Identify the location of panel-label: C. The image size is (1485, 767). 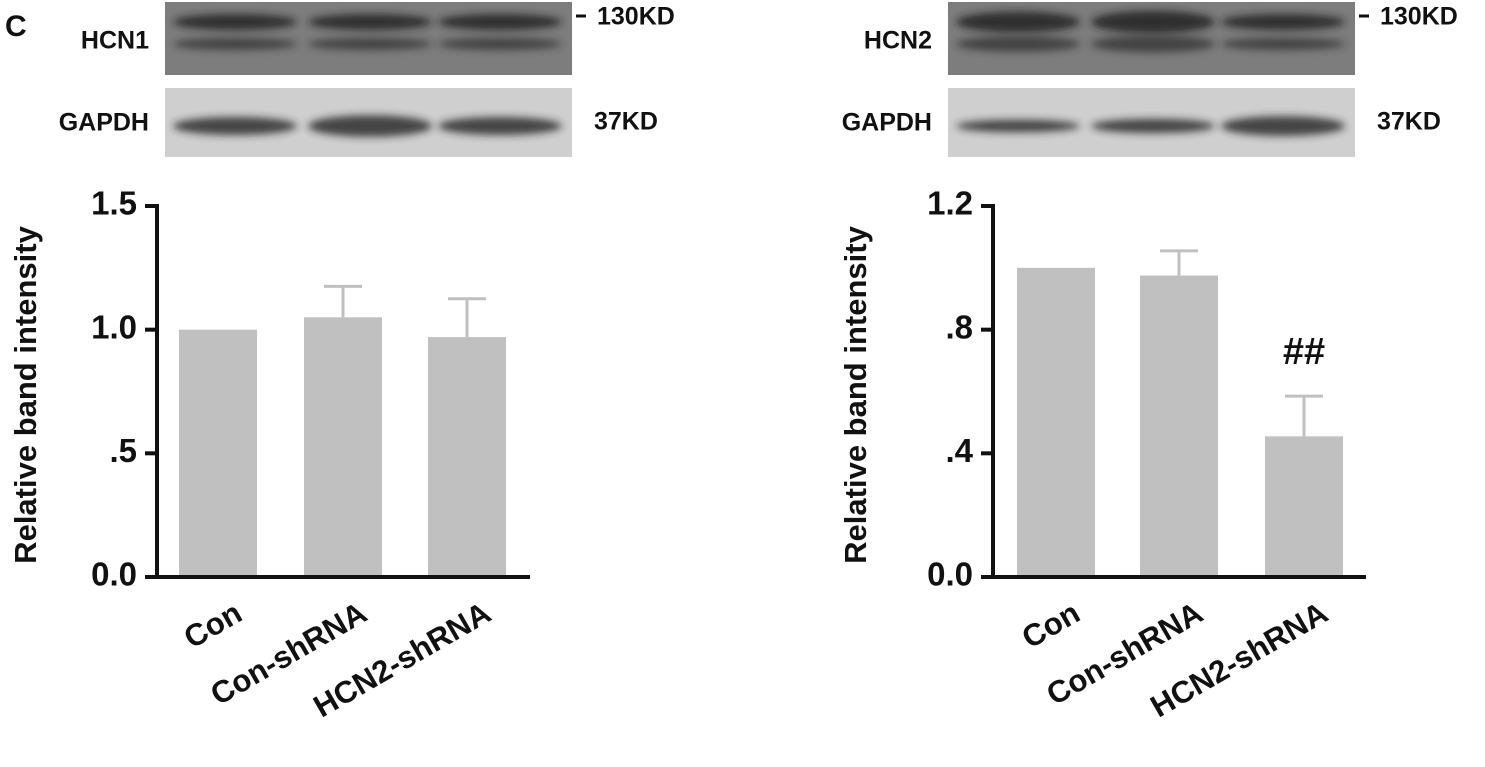
(16, 26).